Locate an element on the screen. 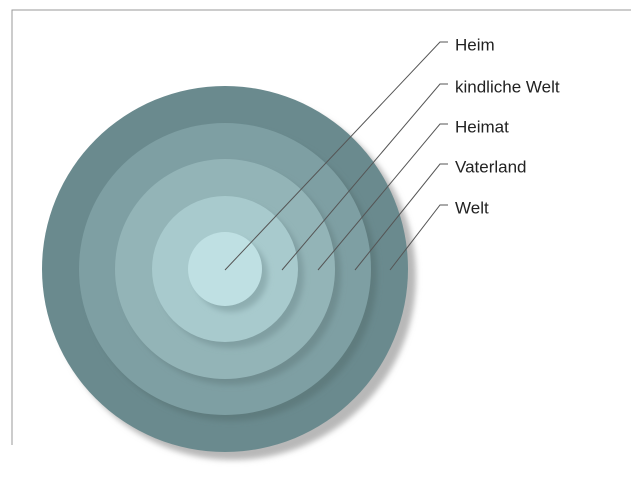 The height and width of the screenshot is (477, 631). label: kindliche Welt is located at coordinates (507, 86).